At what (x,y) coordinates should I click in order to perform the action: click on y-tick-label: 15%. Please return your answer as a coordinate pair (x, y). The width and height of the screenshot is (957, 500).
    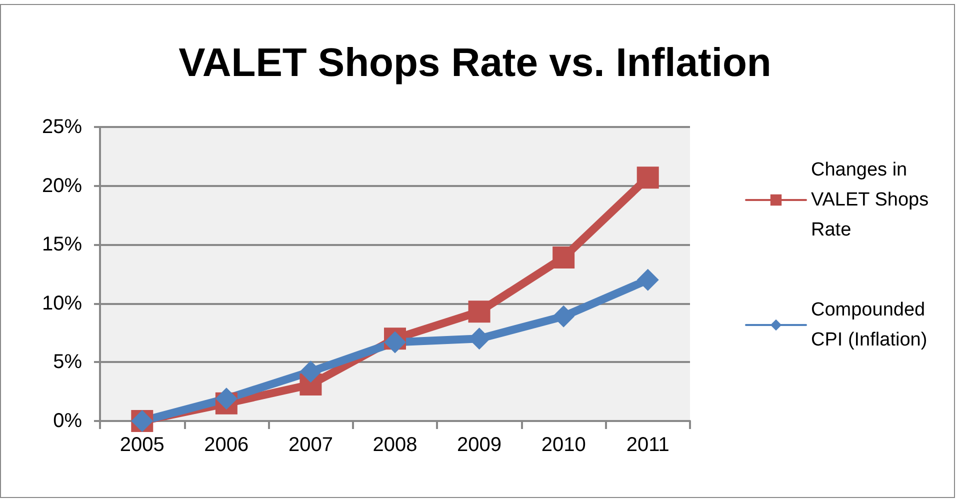
    Looking at the image, I should click on (62, 245).